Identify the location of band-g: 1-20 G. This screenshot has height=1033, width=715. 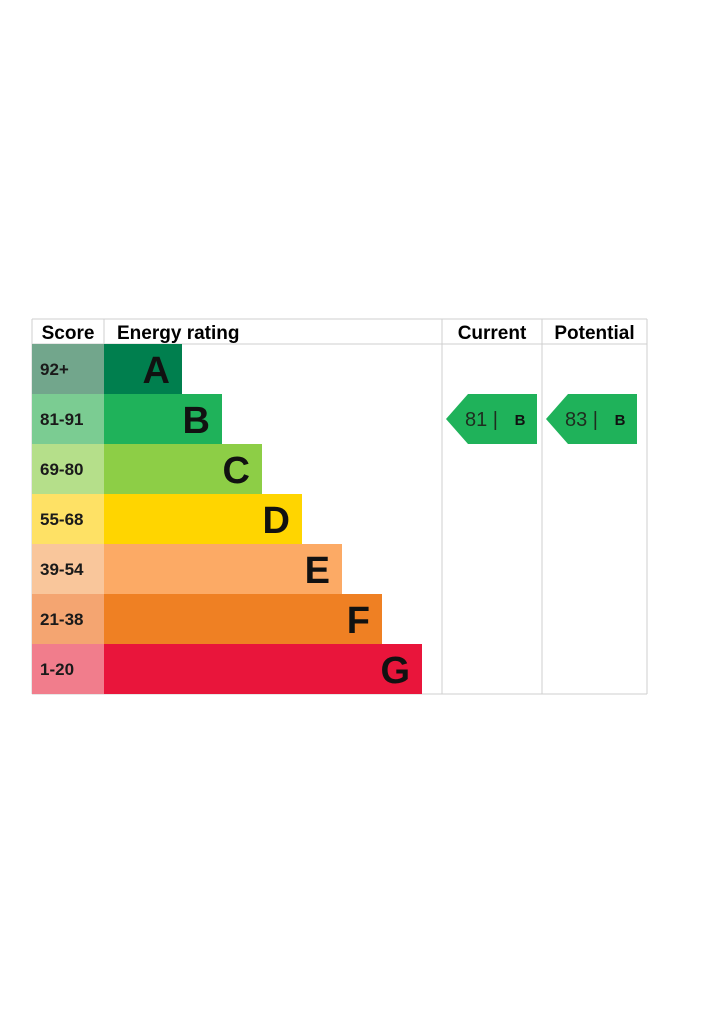
(227, 669).